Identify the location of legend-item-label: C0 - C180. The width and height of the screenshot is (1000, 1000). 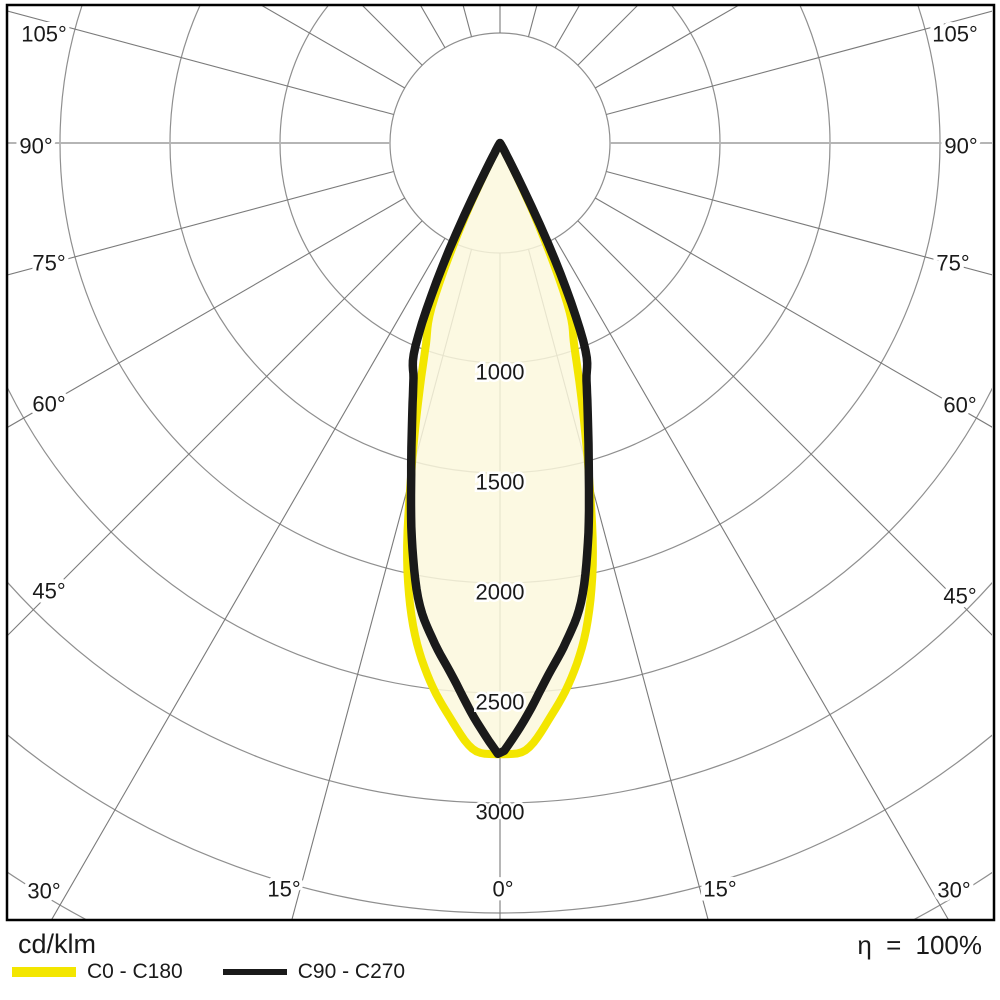
(135, 971).